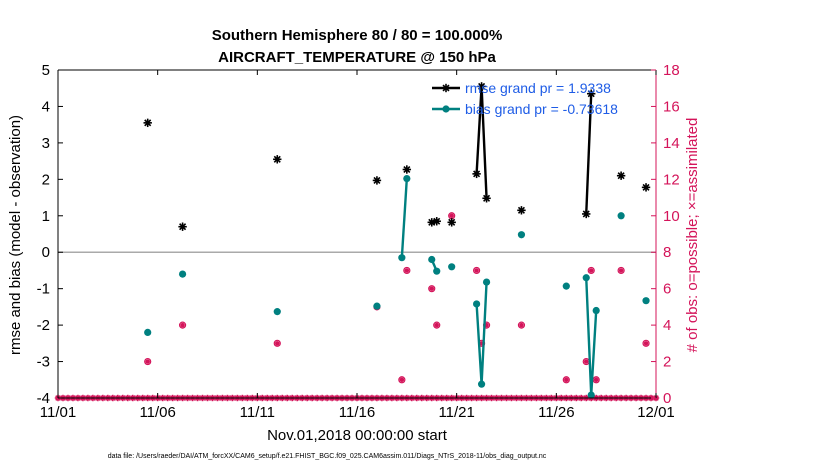  What do you see at coordinates (357, 35) in the screenshot?
I see `chart-title: Southern Hemisphere 80 / 80 = 100.000%` at bounding box center [357, 35].